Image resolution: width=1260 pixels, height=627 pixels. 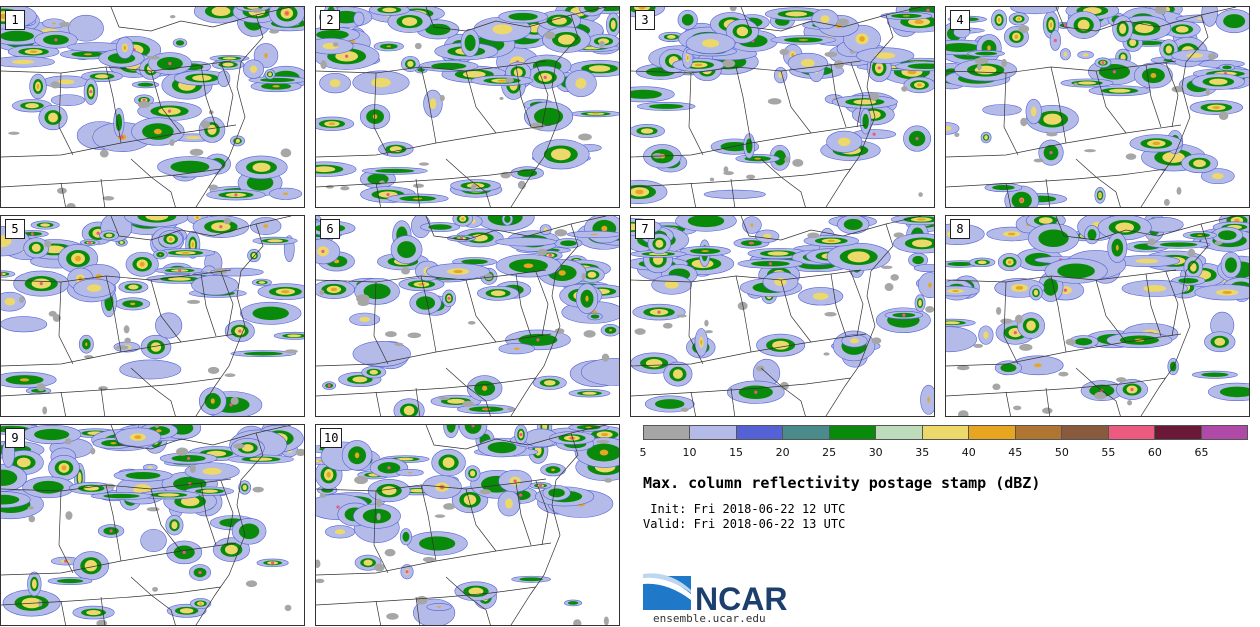 I want to click on colorbar-tick-label: 15, so click(x=736, y=452).